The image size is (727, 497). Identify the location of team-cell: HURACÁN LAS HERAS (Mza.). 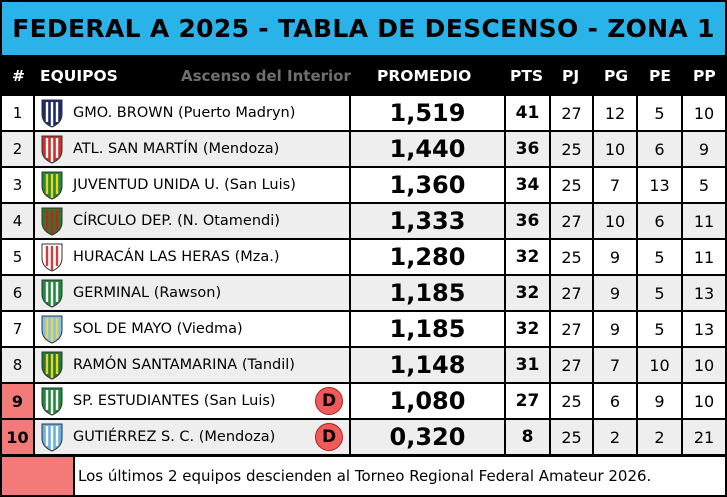
(192, 257).